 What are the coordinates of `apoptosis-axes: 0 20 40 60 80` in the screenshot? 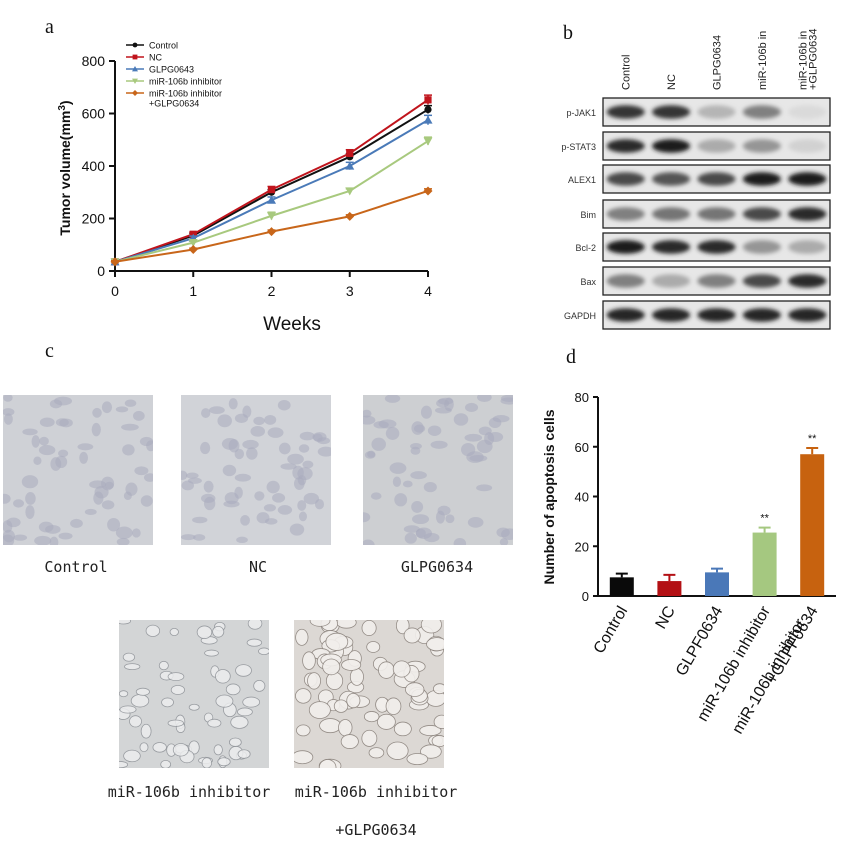 It's located at (705, 497).